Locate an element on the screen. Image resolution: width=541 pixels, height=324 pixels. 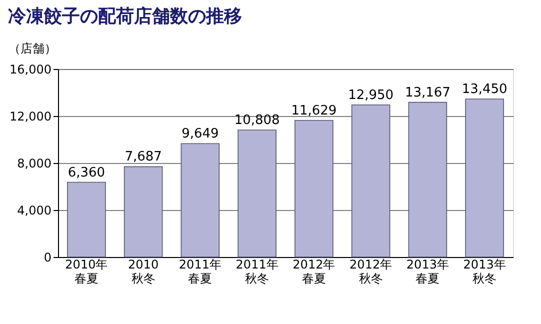
y-tick-label: 8,000 is located at coordinates (34, 163).